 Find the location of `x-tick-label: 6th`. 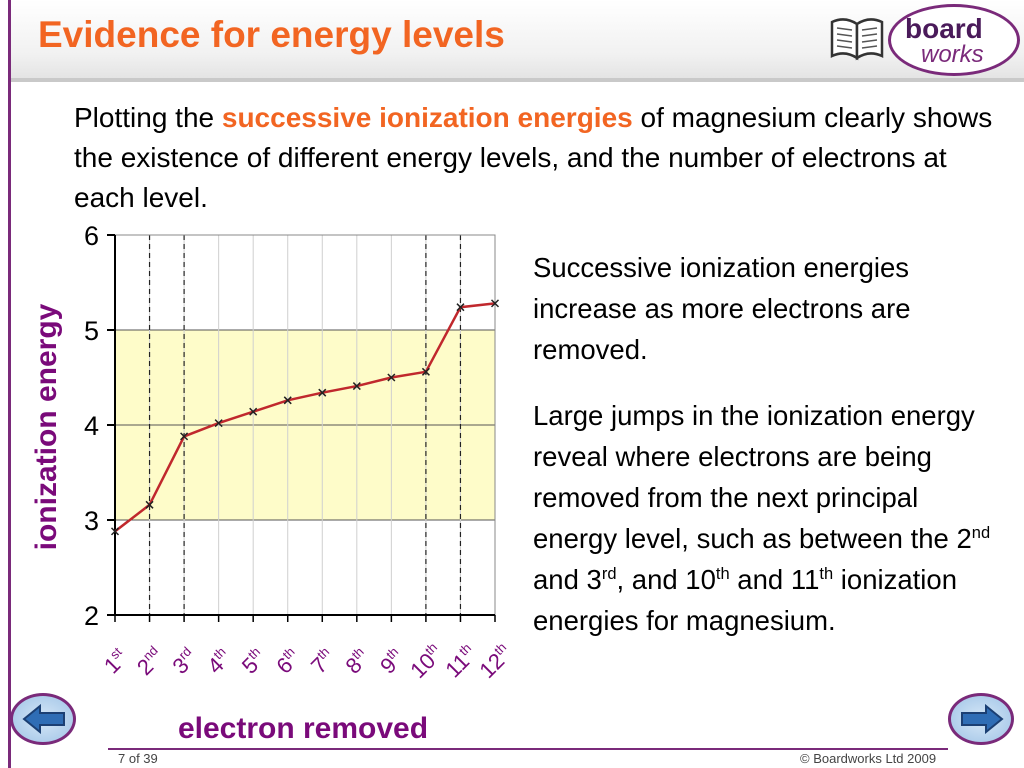

x-tick-label: 6th is located at coordinates (288, 661).